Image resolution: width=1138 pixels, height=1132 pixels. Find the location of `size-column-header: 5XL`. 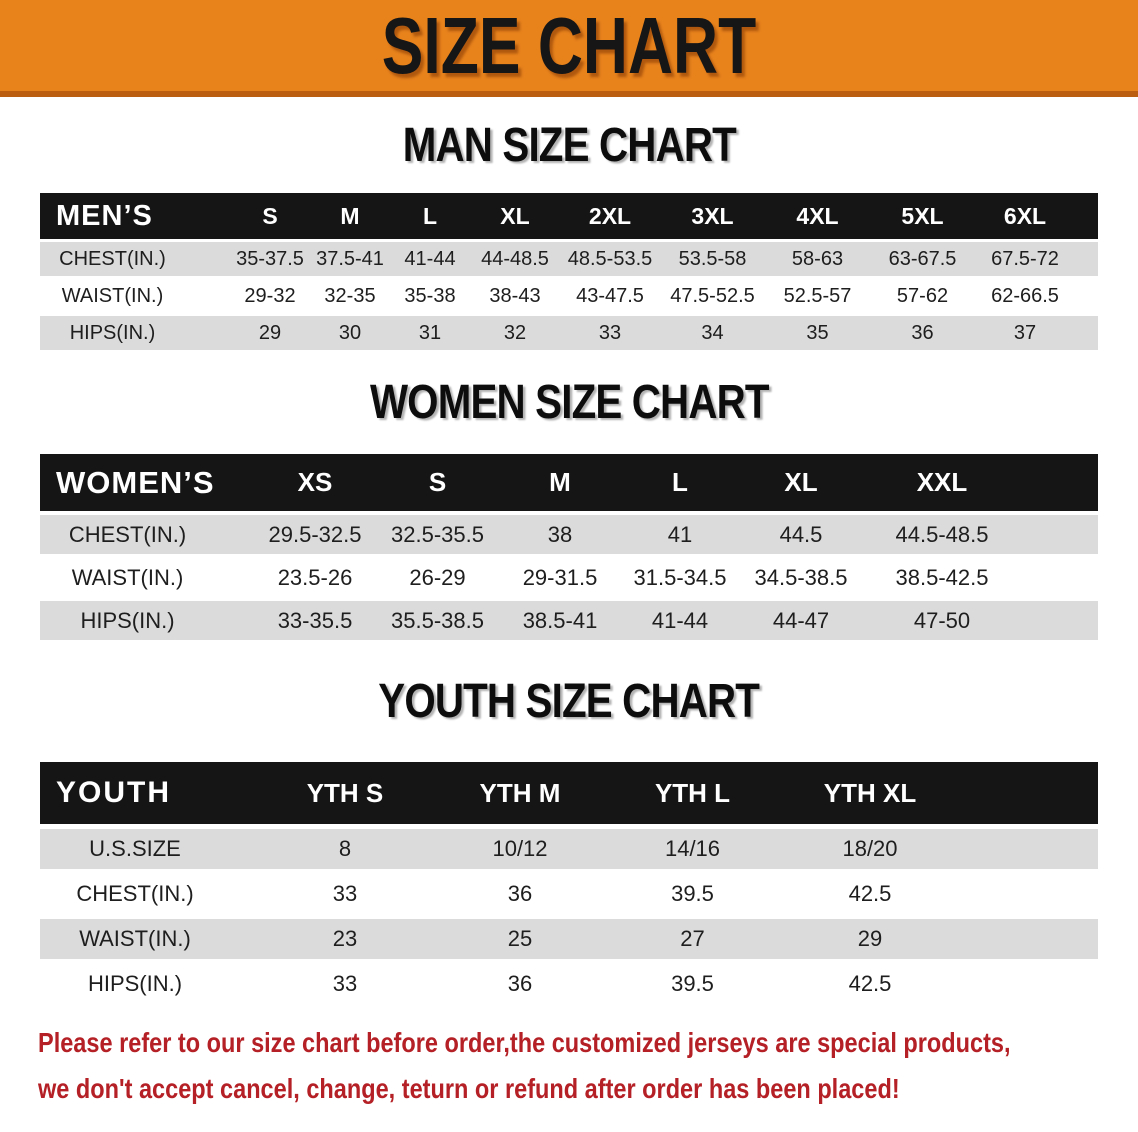

size-column-header: 5XL is located at coordinates (922, 216).